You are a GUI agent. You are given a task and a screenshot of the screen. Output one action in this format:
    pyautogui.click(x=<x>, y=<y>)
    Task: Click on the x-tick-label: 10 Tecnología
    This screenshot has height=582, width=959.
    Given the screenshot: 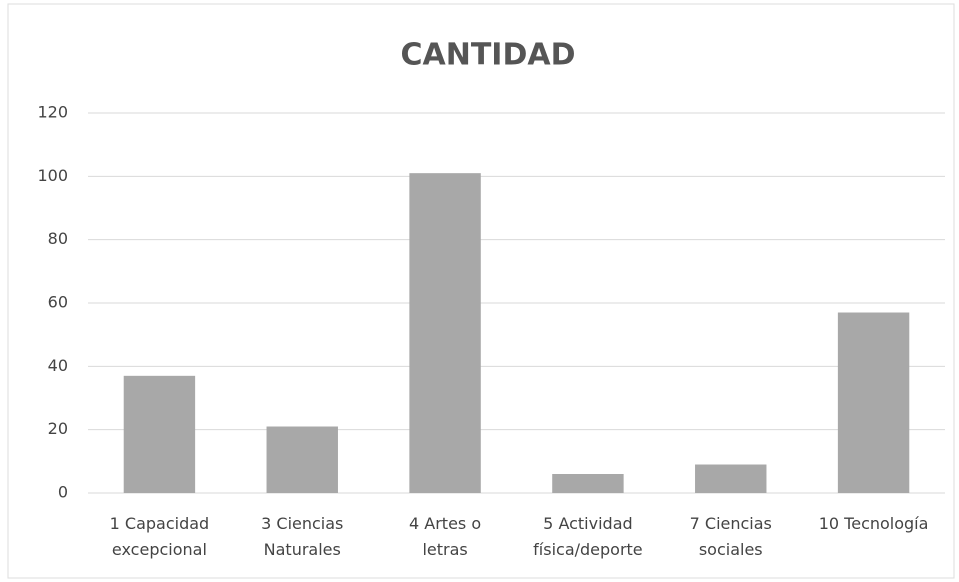 What is the action you would take?
    pyautogui.click(x=874, y=523)
    